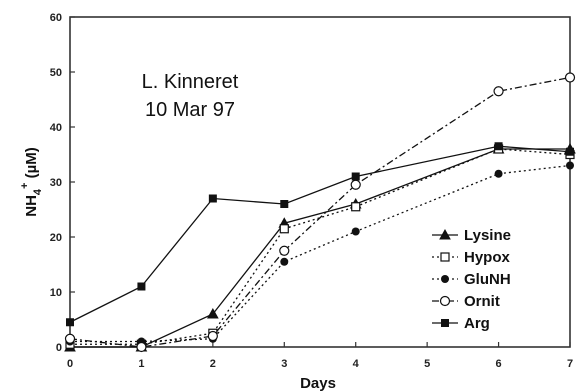  I want to click on data-point-lysine, so click(213, 313).